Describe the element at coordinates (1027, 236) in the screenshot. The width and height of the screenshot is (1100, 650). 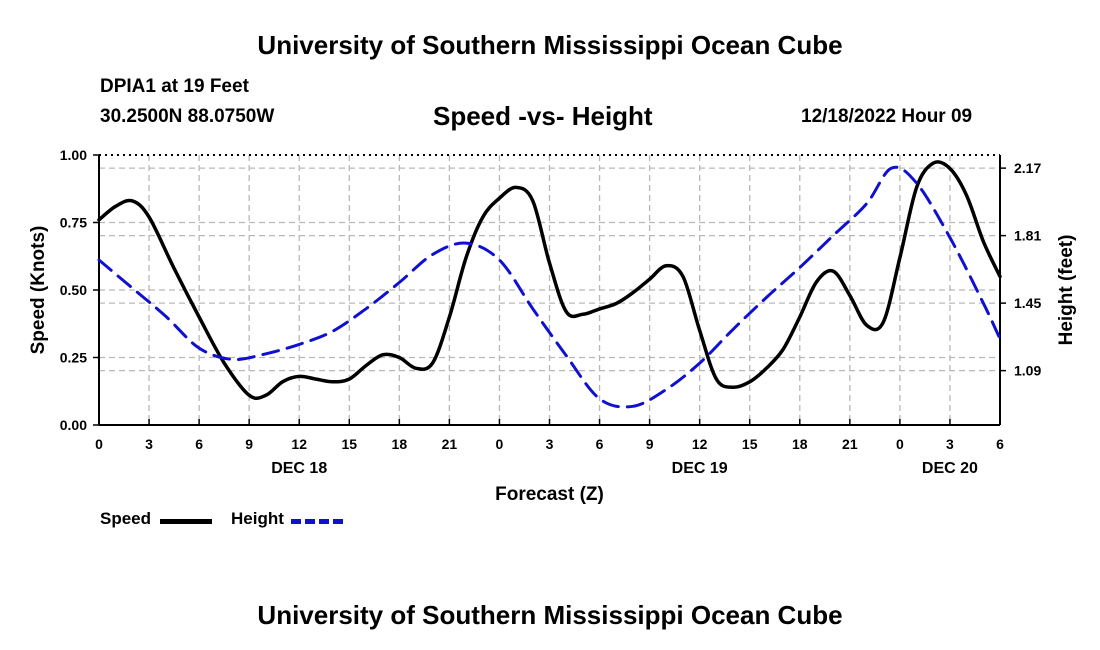
I see `y2-tick-label-2: 1.81` at that location.